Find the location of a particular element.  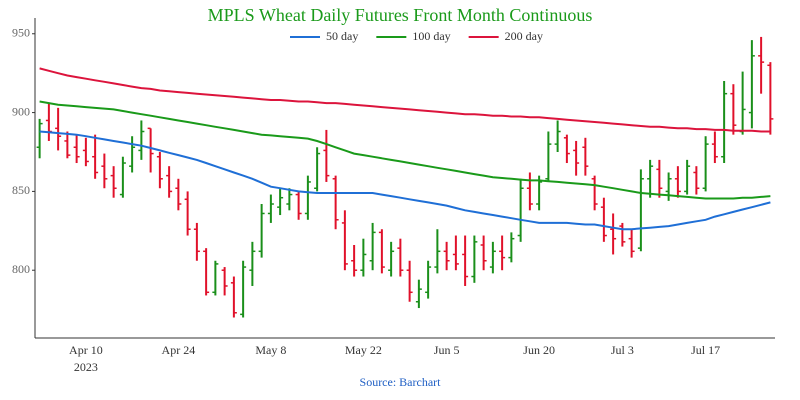

y-tick-label: 800 is located at coordinates (21, 269).